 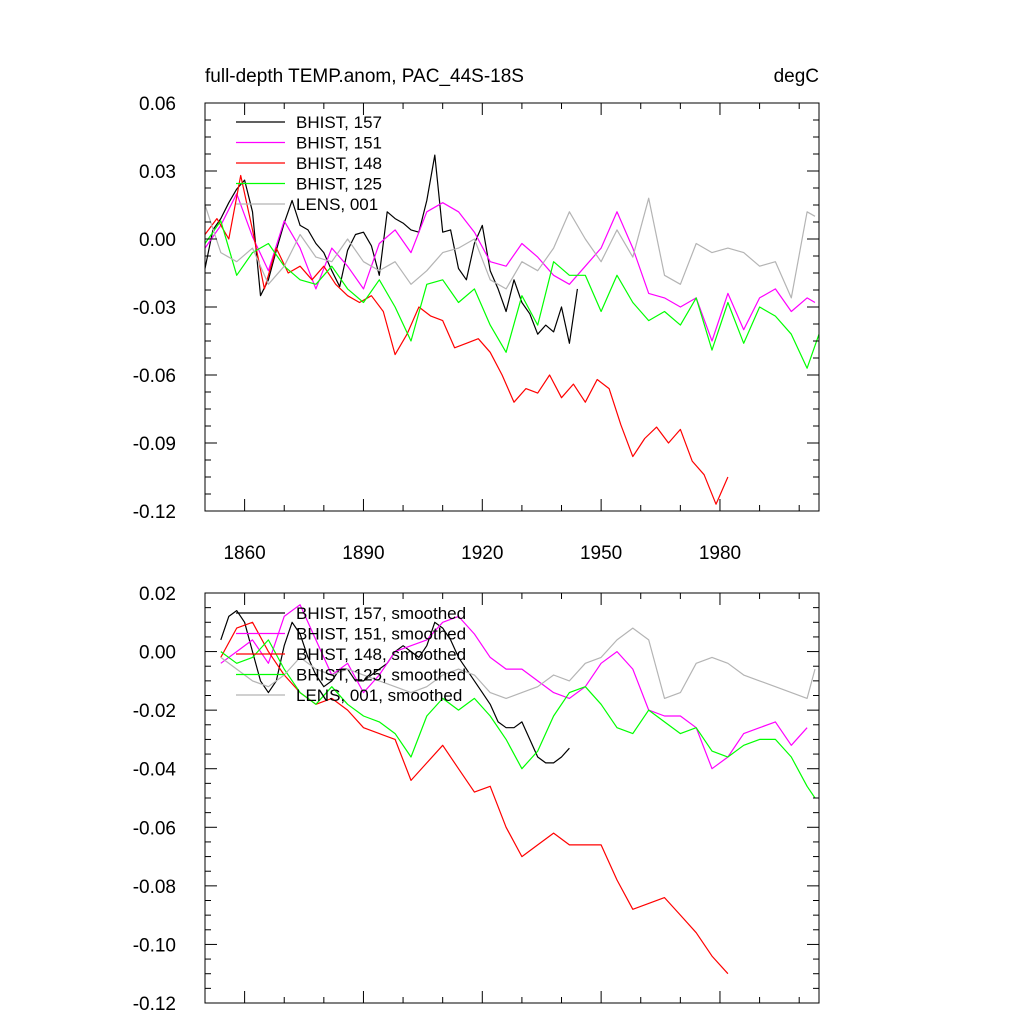 I want to click on top-x-tick-label: 1980, so click(x=720, y=553).